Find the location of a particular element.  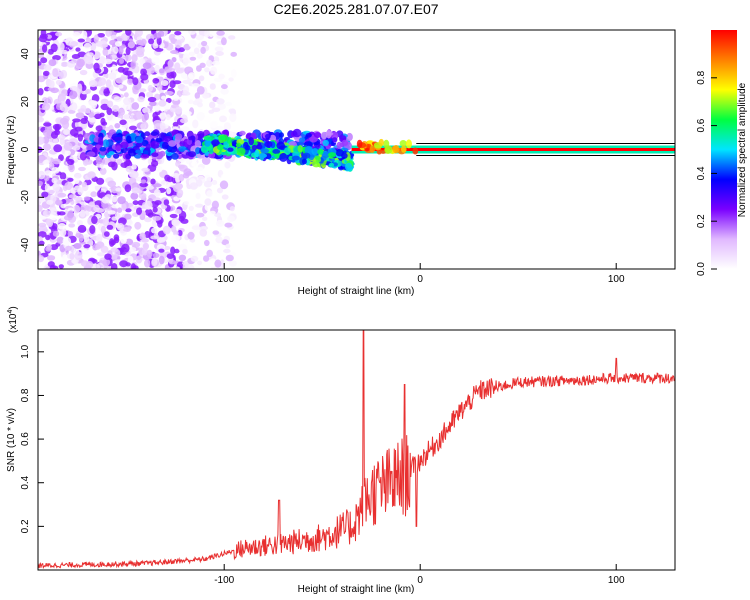

bottom-x-axis-label: Height of straight line (km) is located at coordinates (356, 589).